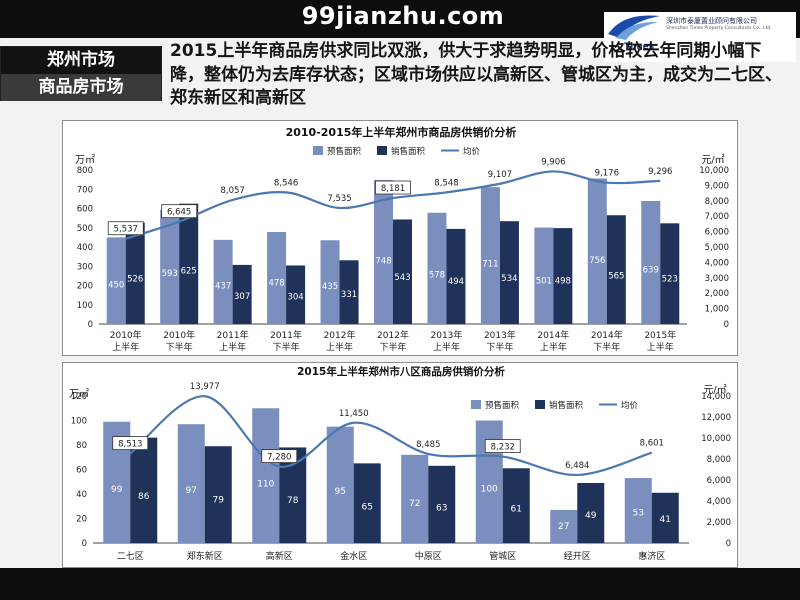 The height and width of the screenshot is (600, 800). What do you see at coordinates (670, 280) in the screenshot?
I see `sales-value-label: 523` at bounding box center [670, 280].